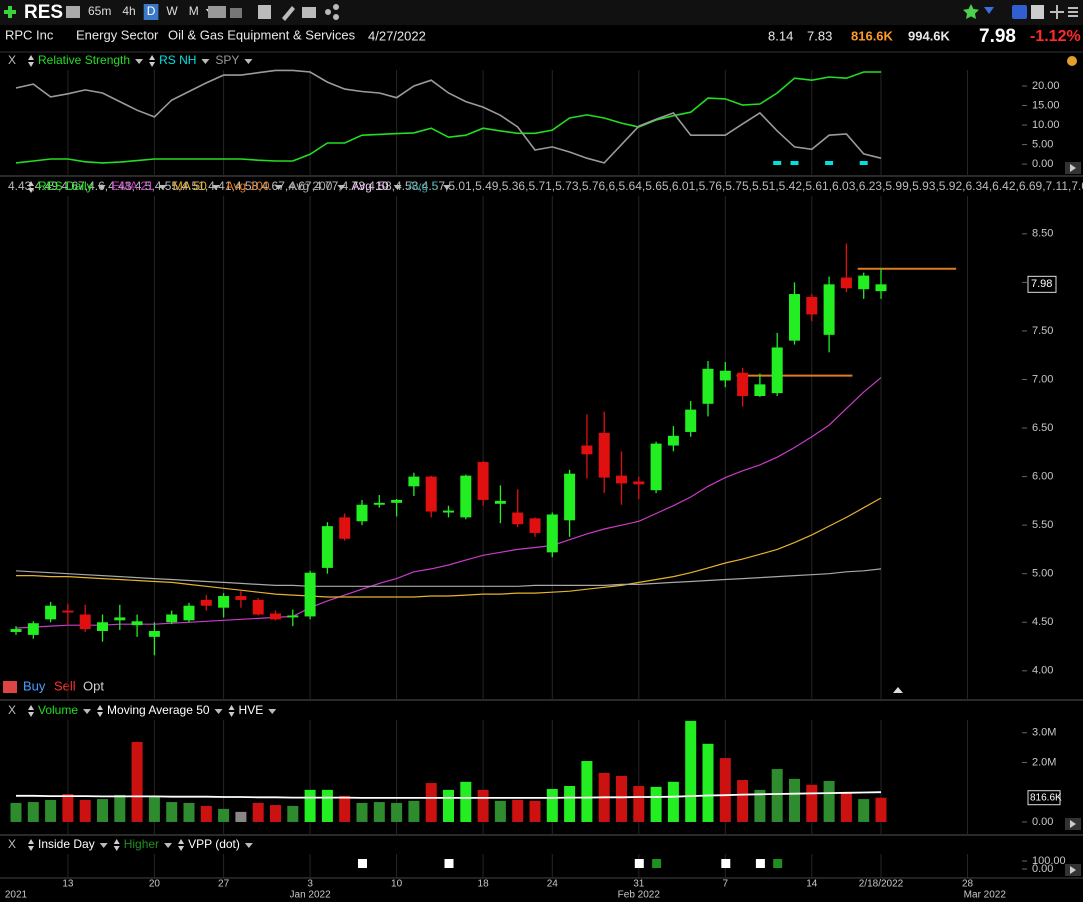 Image resolution: width=1083 pixels, height=902 pixels. I want to click on interval-button: M, so click(194, 11).